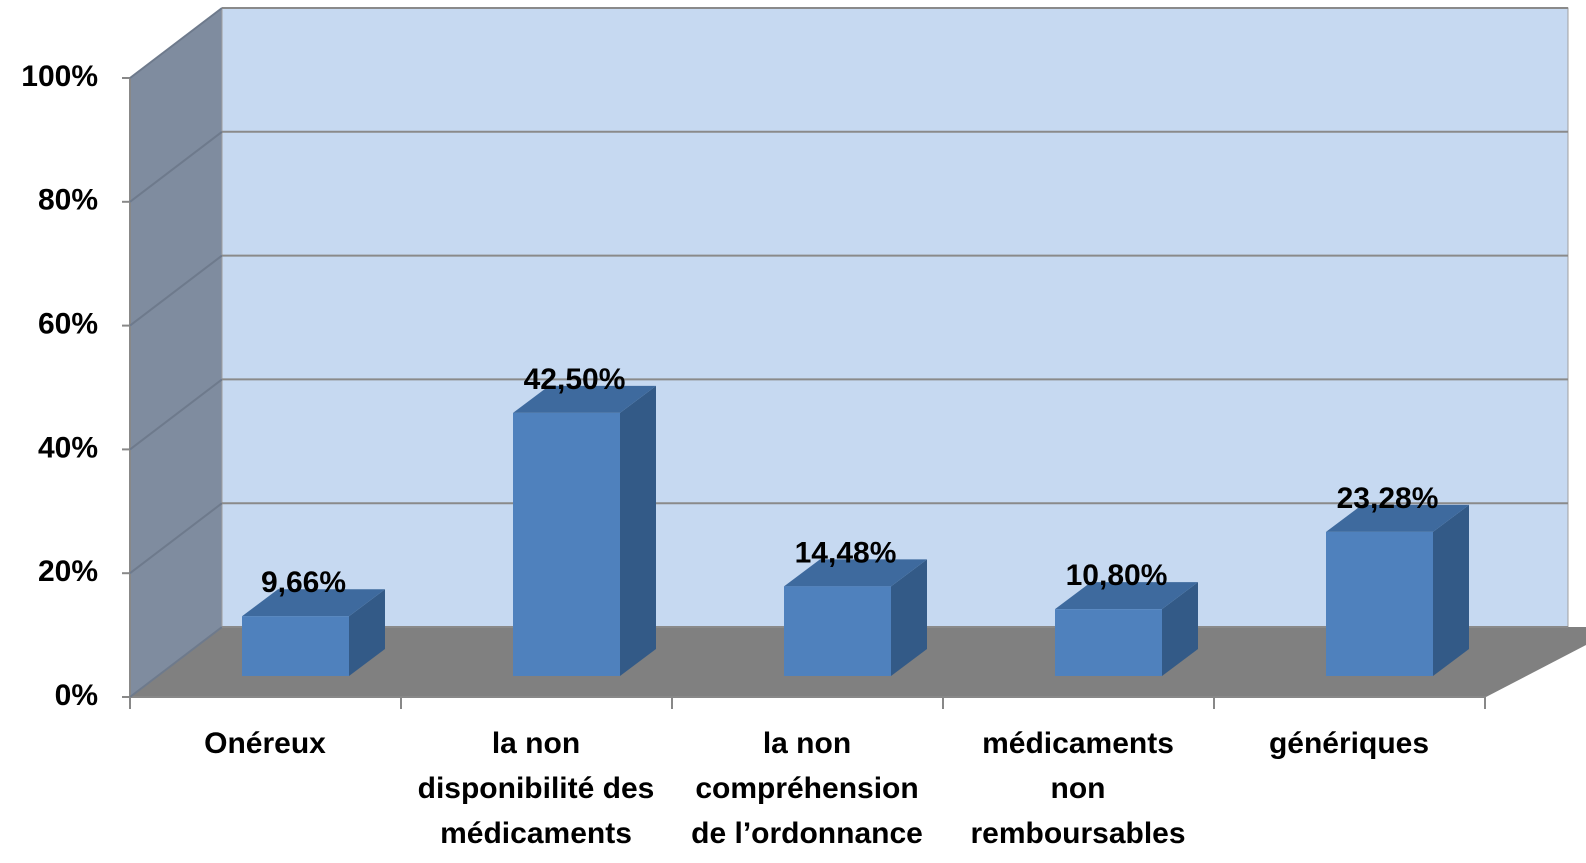 The image size is (1586, 863). I want to click on data-label: 42,50%, so click(575, 379).